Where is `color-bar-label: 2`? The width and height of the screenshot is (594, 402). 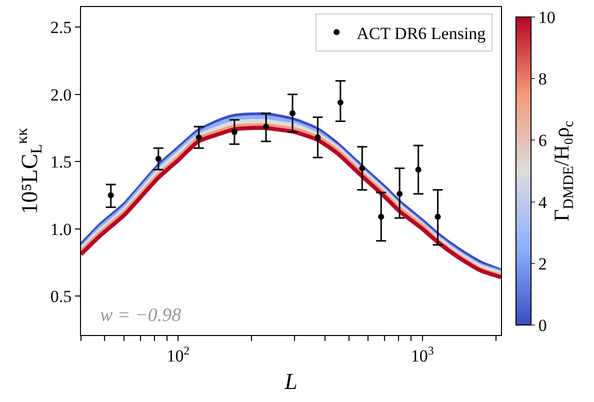 color-bar-label: 2 is located at coordinates (542, 264).